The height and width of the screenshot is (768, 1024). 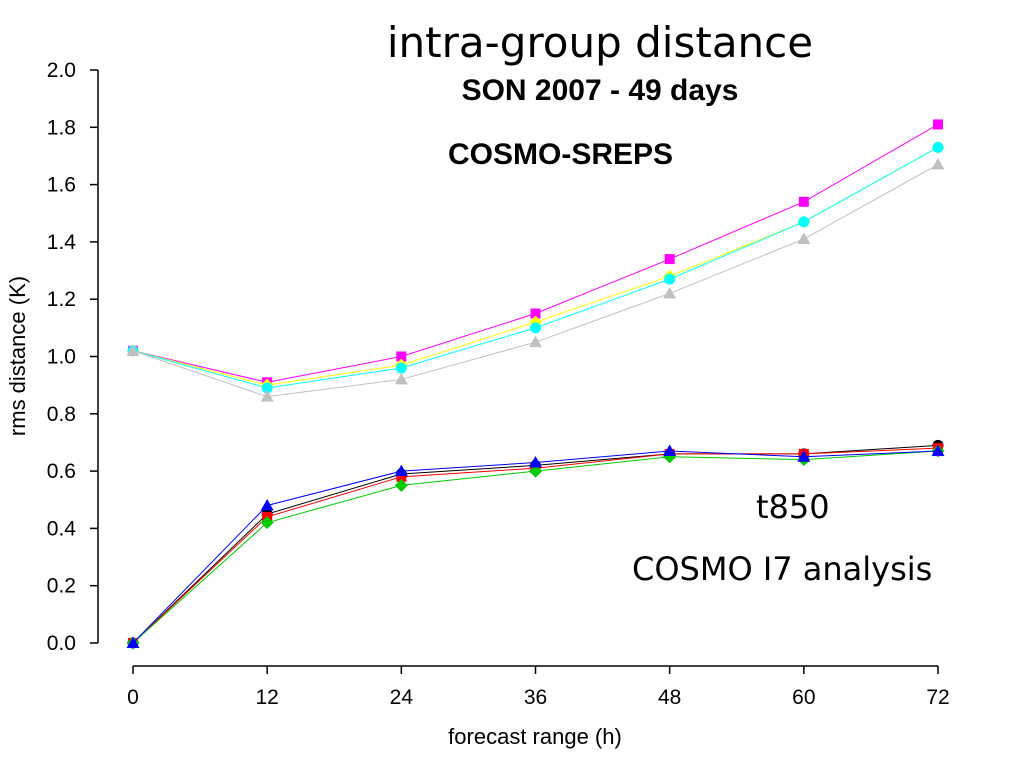 What do you see at coordinates (61, 643) in the screenshot?
I see `y-tick-label: 0.0` at bounding box center [61, 643].